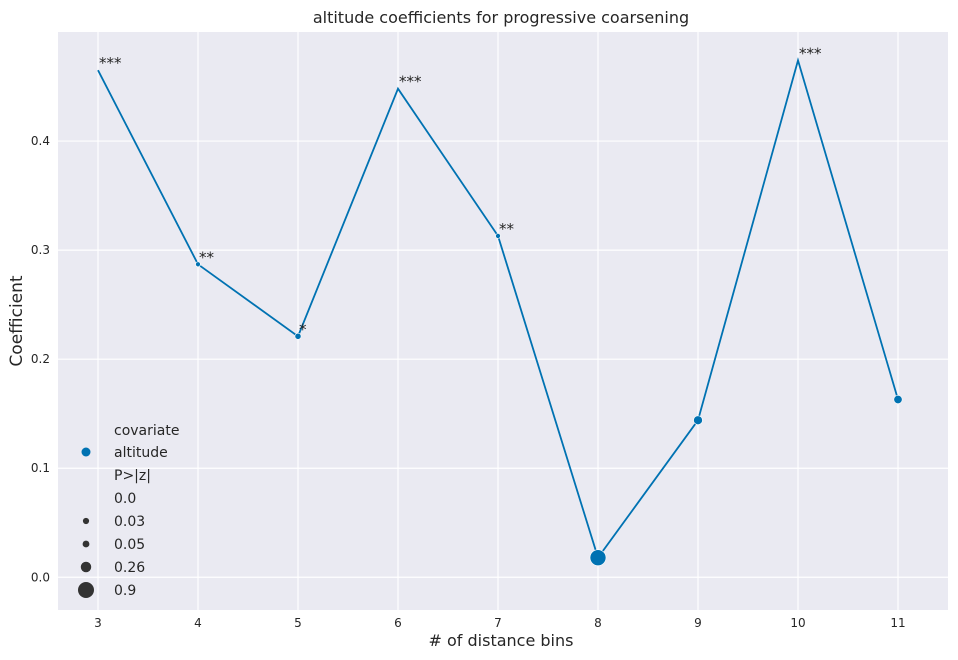 The width and height of the screenshot is (958, 660). I want to click on x-tick-label: 3, so click(98, 623).